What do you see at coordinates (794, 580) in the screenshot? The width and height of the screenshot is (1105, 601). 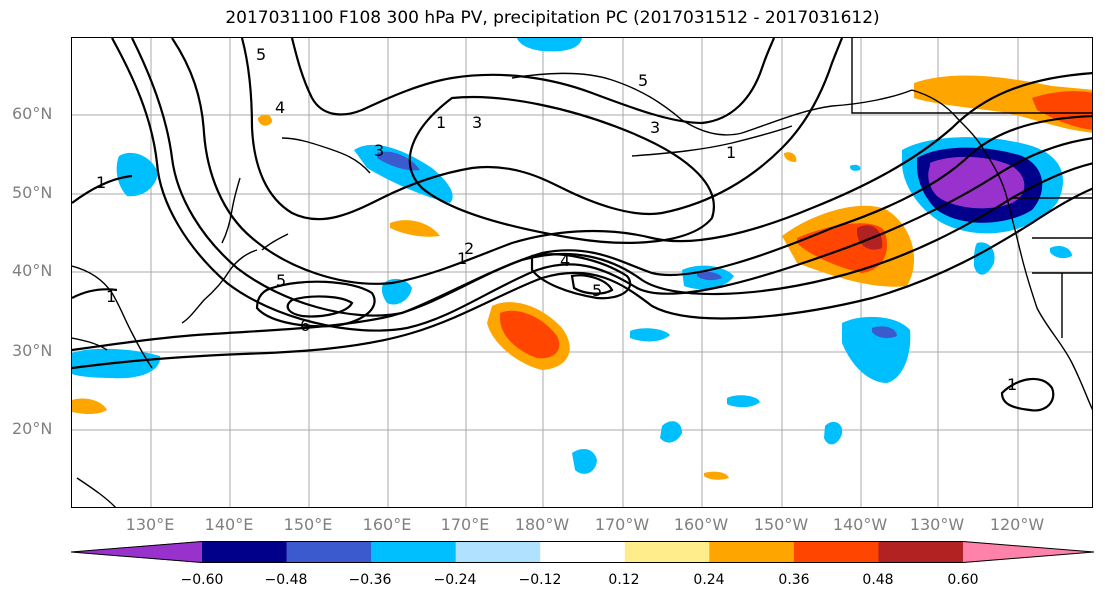 I see `colorbar-tick-label: 0.36` at bounding box center [794, 580].